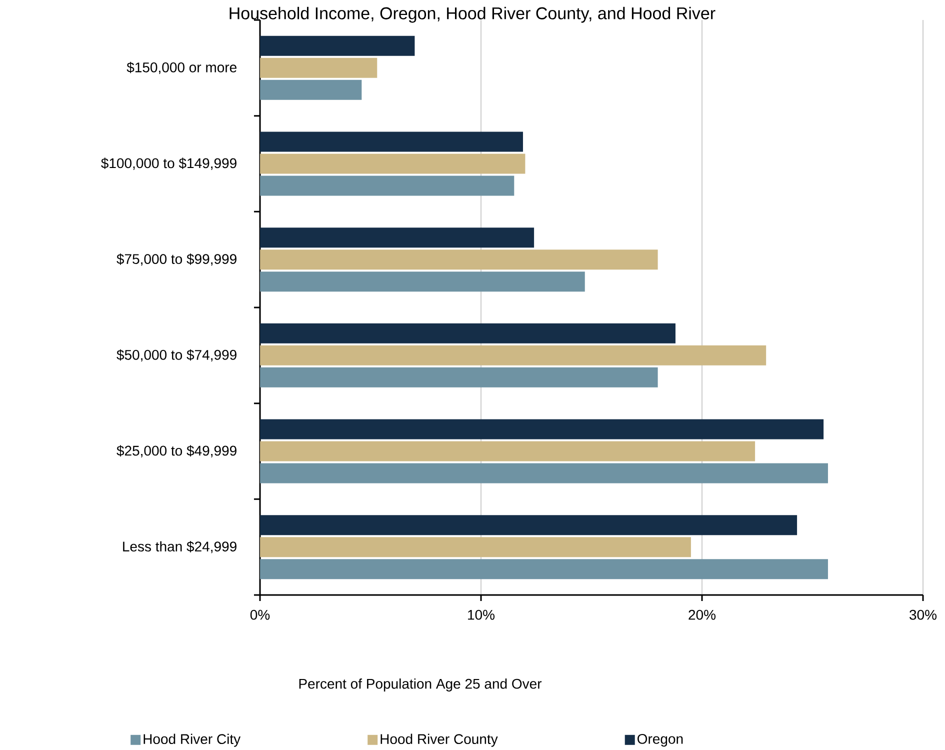 This screenshot has width=945, height=750. Describe the element at coordinates (260, 615) in the screenshot. I see `x-tick-label: 0%` at that location.